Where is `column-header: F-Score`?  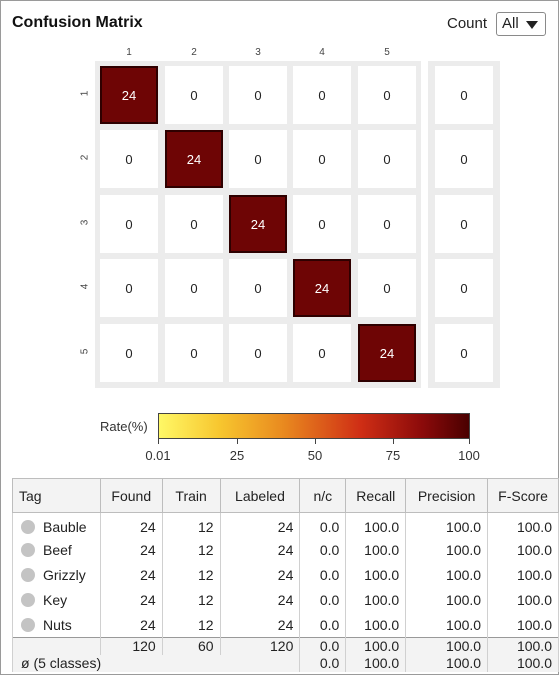 column-header: F-Score is located at coordinates (523, 495).